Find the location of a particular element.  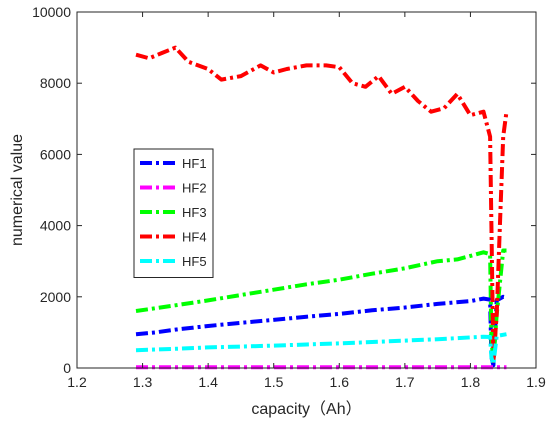

y-tick-label: 10000 is located at coordinates (51, 12).